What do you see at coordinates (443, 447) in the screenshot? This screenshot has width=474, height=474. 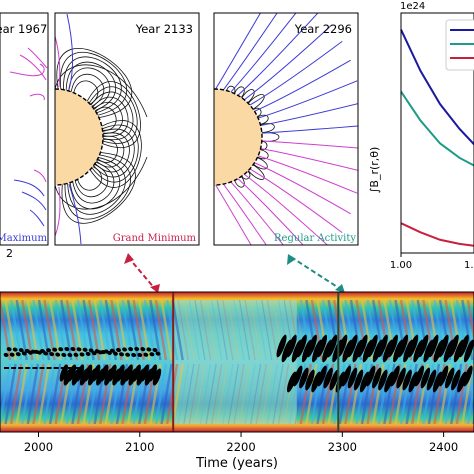 I see `x-tick-label: 2400` at bounding box center [443, 447].